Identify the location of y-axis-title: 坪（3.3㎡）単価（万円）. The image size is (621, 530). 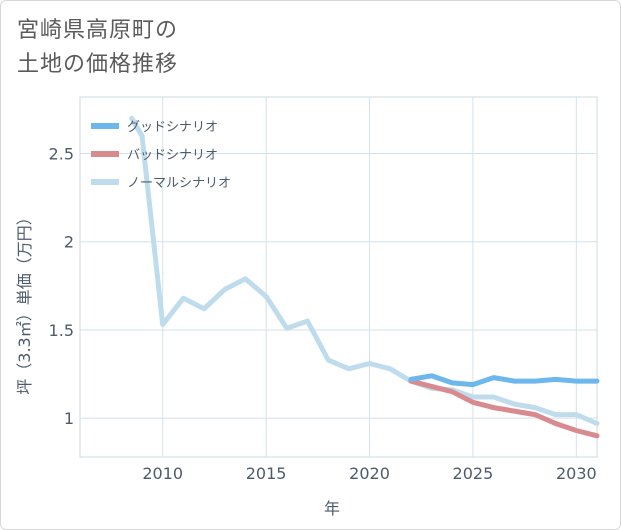
(24, 301).